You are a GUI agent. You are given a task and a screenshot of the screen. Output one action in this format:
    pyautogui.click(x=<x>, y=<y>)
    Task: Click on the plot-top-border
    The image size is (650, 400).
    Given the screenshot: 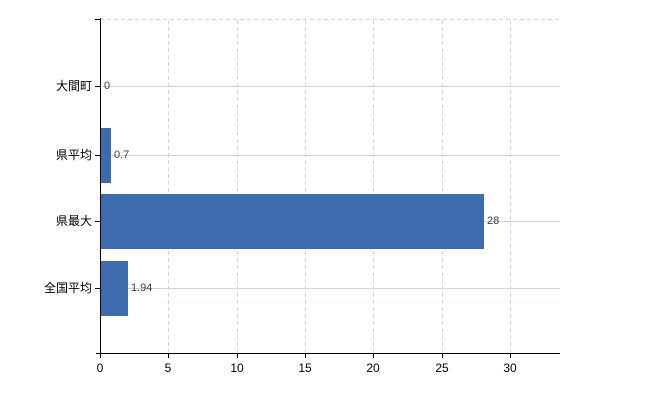 What is the action you would take?
    pyautogui.click(x=330, y=19)
    